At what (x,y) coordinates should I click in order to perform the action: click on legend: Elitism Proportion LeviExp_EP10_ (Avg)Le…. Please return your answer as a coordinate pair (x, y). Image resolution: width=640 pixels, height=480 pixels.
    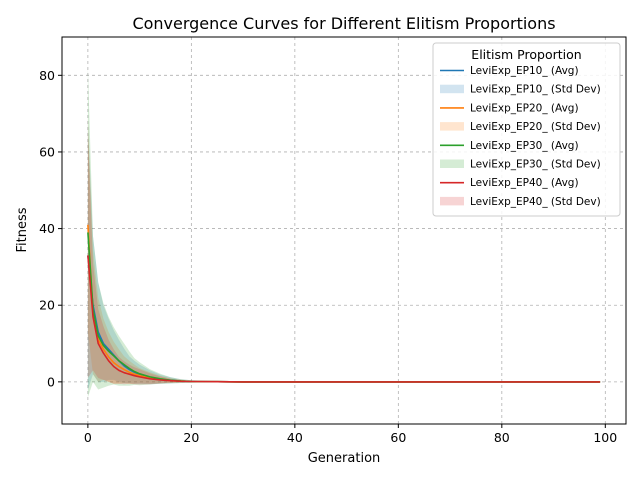
    Looking at the image, I should click on (526, 129).